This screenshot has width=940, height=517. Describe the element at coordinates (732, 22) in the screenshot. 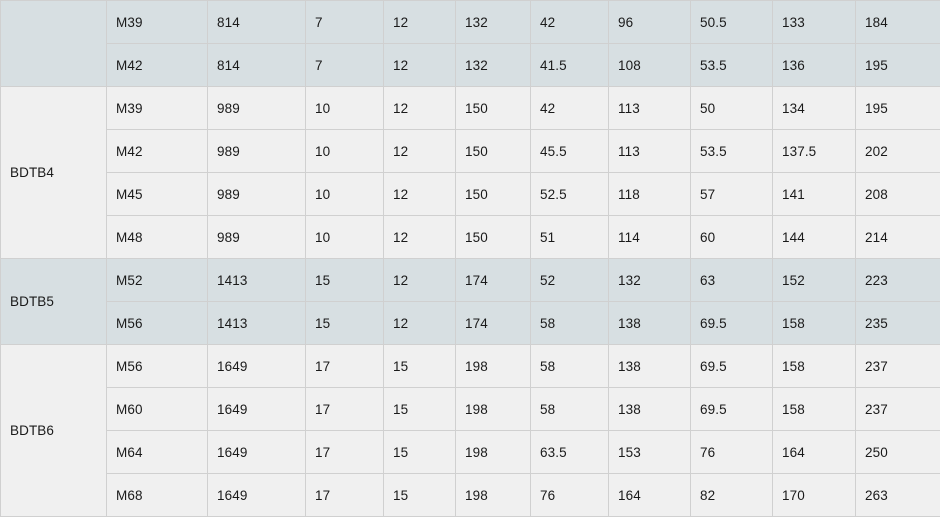

I see `table-cell: 50.5` at that location.